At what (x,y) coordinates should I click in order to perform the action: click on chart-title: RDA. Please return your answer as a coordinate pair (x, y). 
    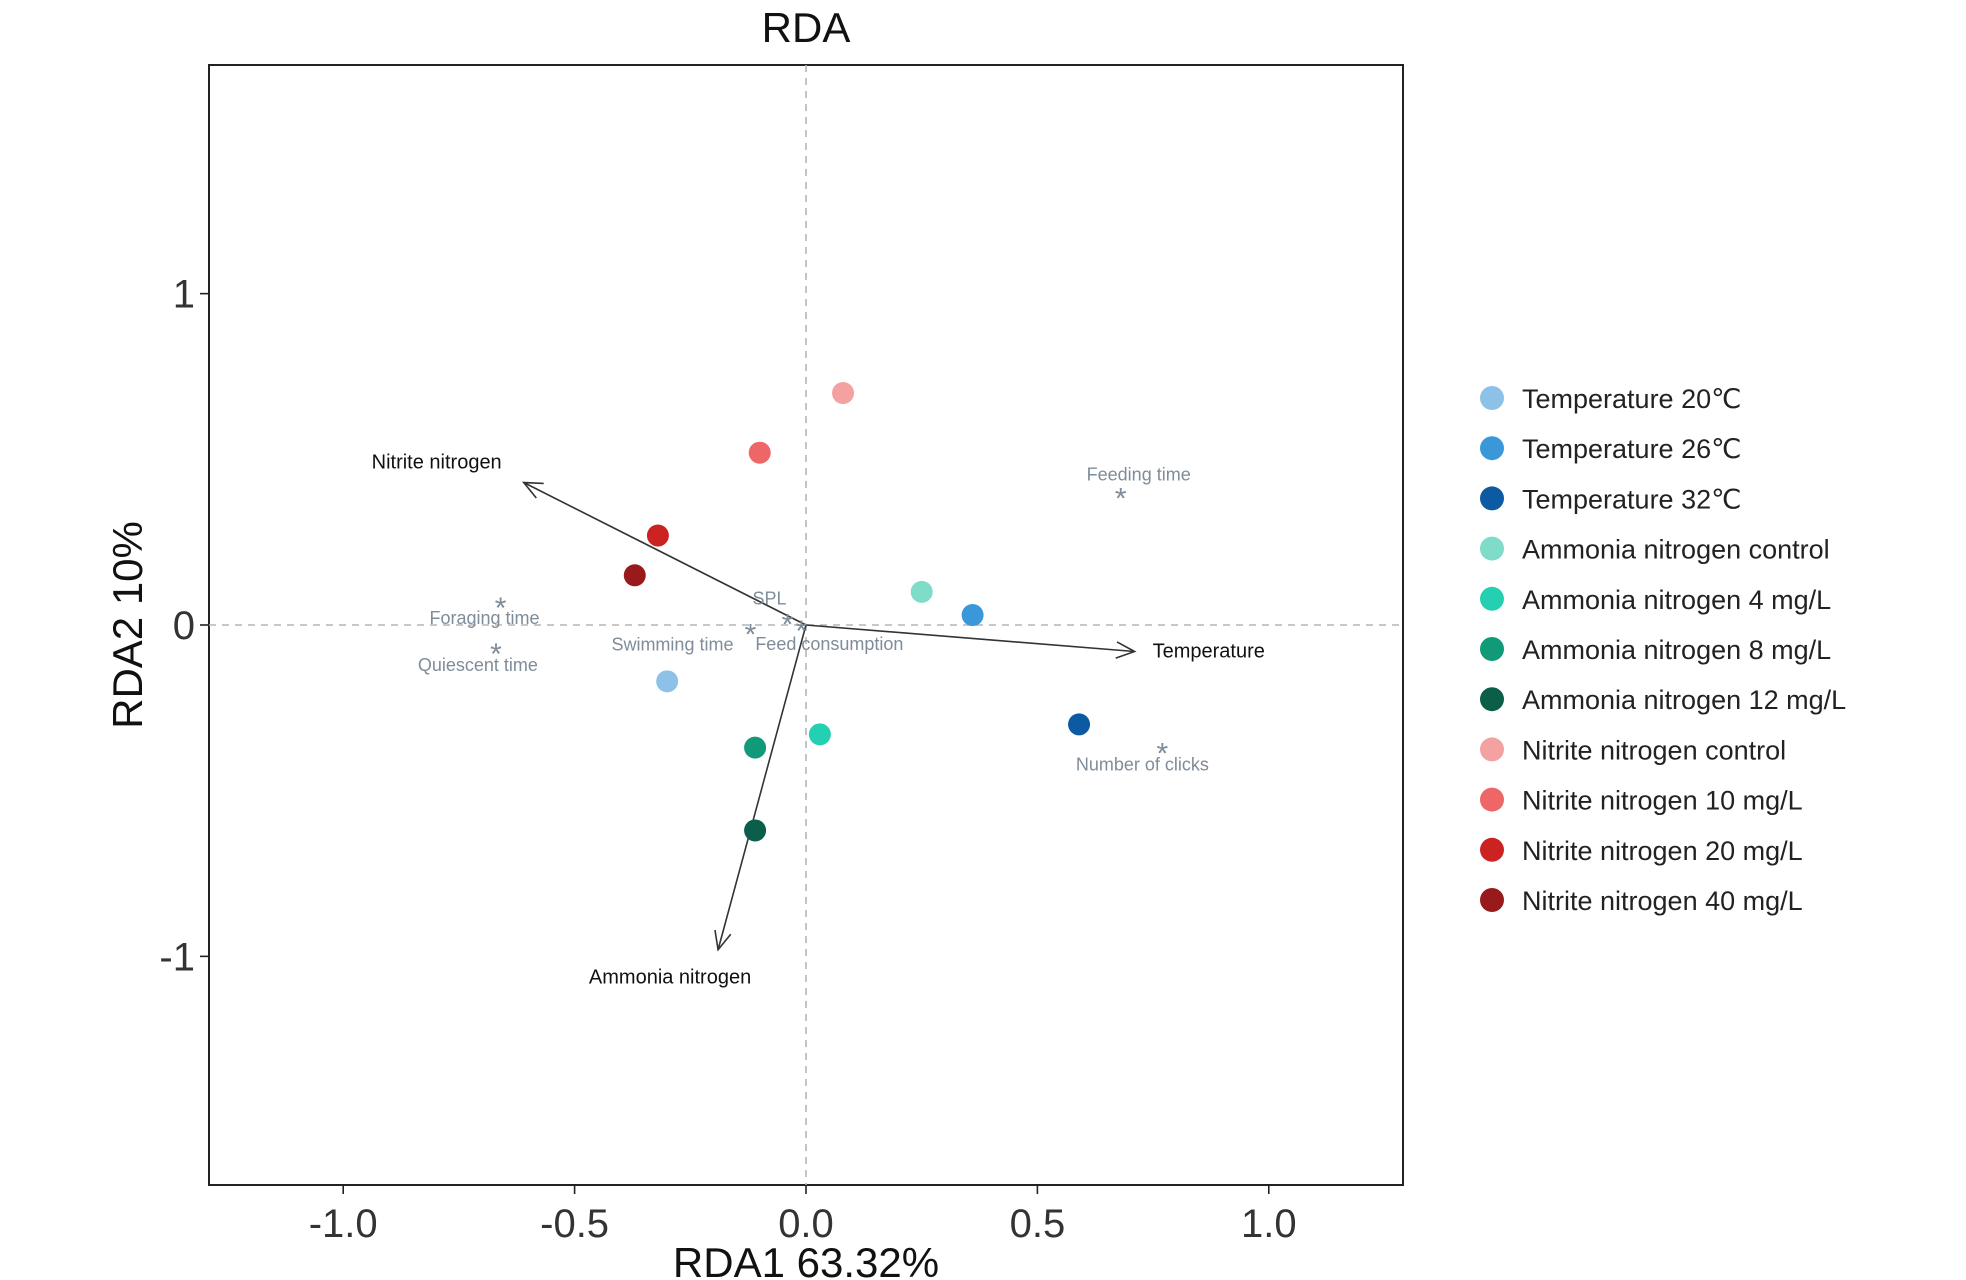
    Looking at the image, I should click on (806, 27).